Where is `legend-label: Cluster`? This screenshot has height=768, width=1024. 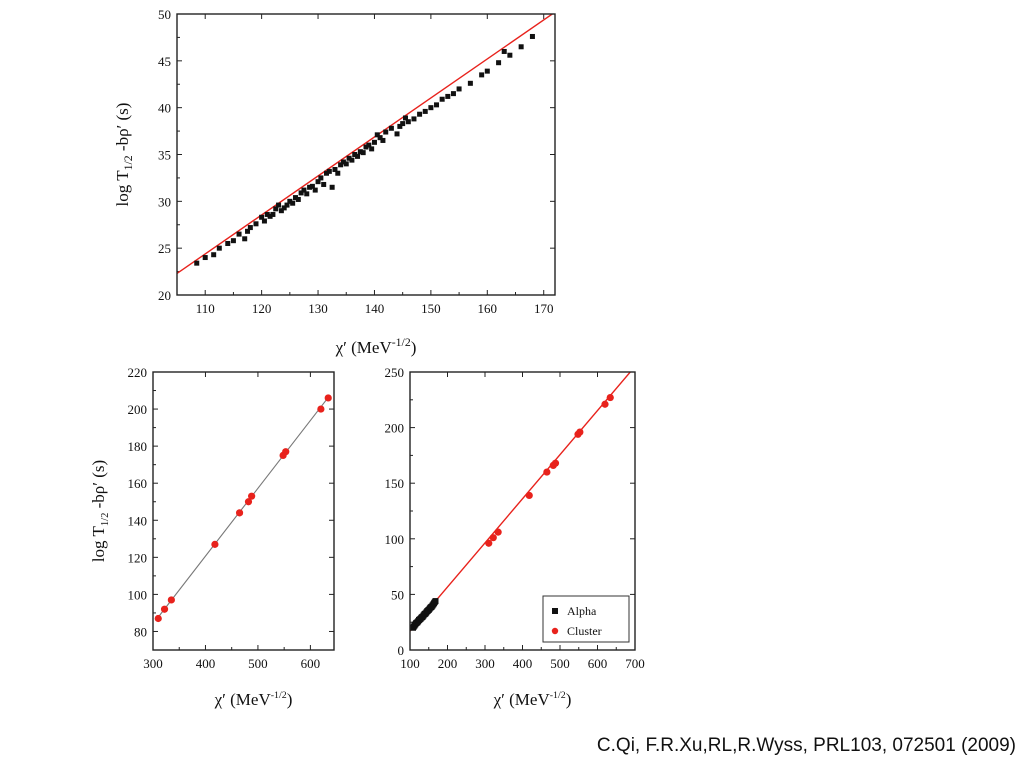
legend-label: Cluster is located at coordinates (584, 631).